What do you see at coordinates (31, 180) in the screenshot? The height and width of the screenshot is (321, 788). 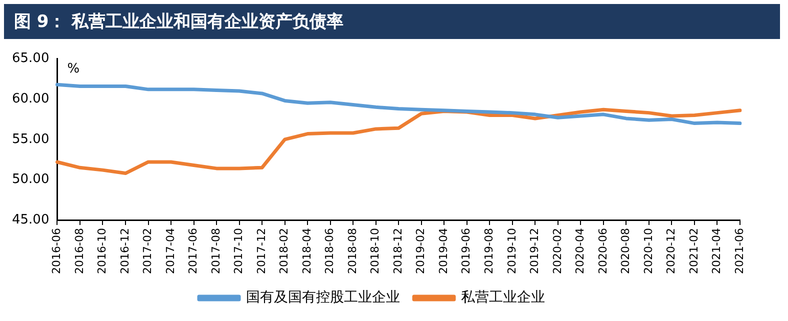 I see `y-tick-label: 50.00` at bounding box center [31, 180].